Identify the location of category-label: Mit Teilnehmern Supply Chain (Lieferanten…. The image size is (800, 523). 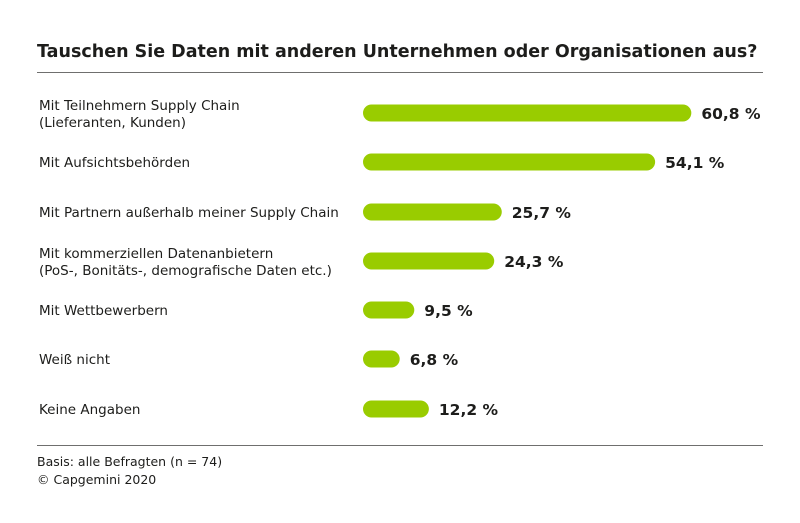
(139, 114).